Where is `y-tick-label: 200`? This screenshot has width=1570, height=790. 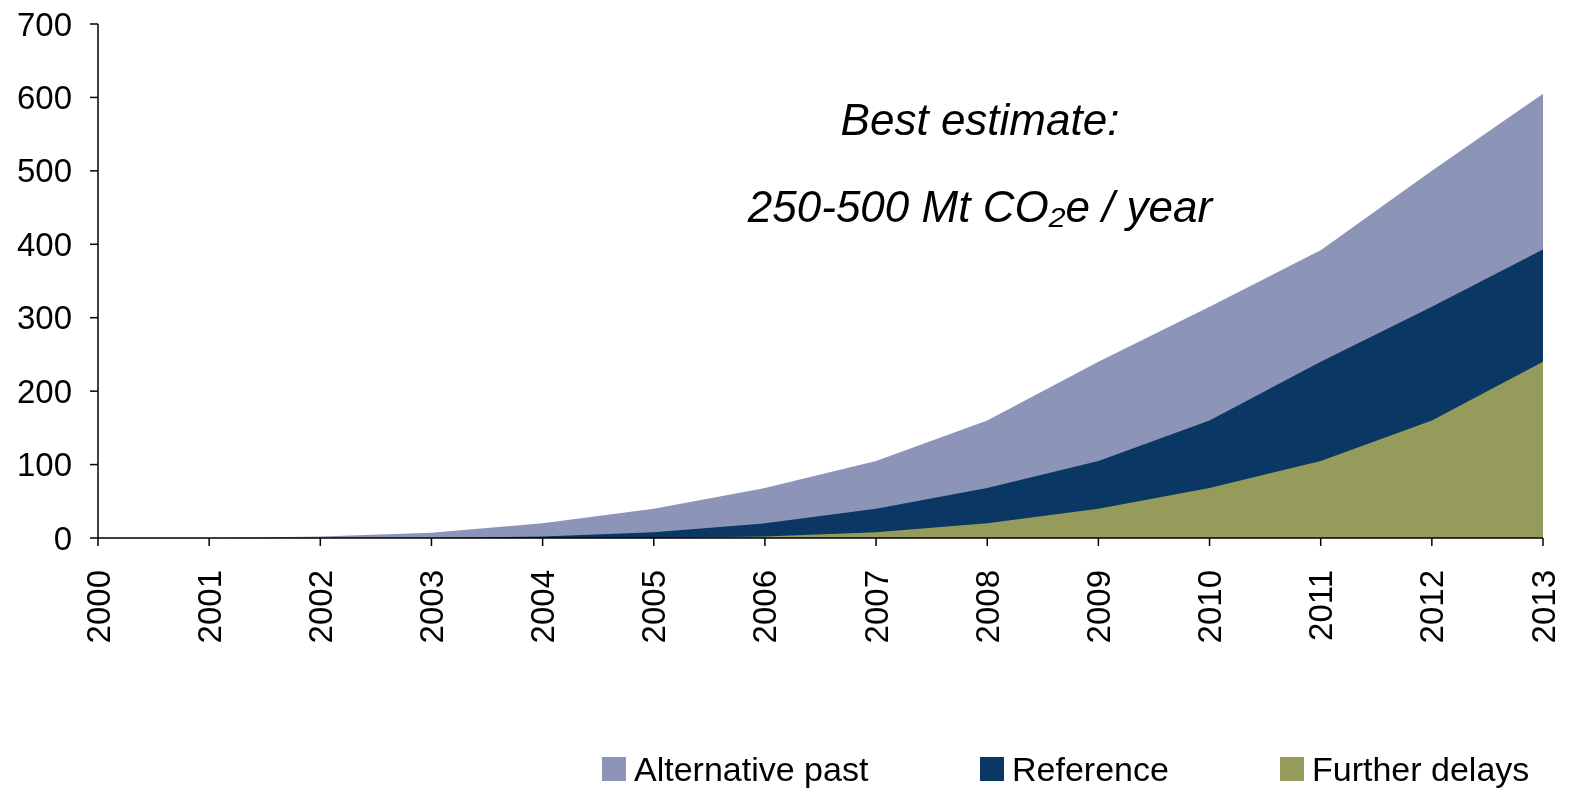
y-tick-label: 200 is located at coordinates (44, 391).